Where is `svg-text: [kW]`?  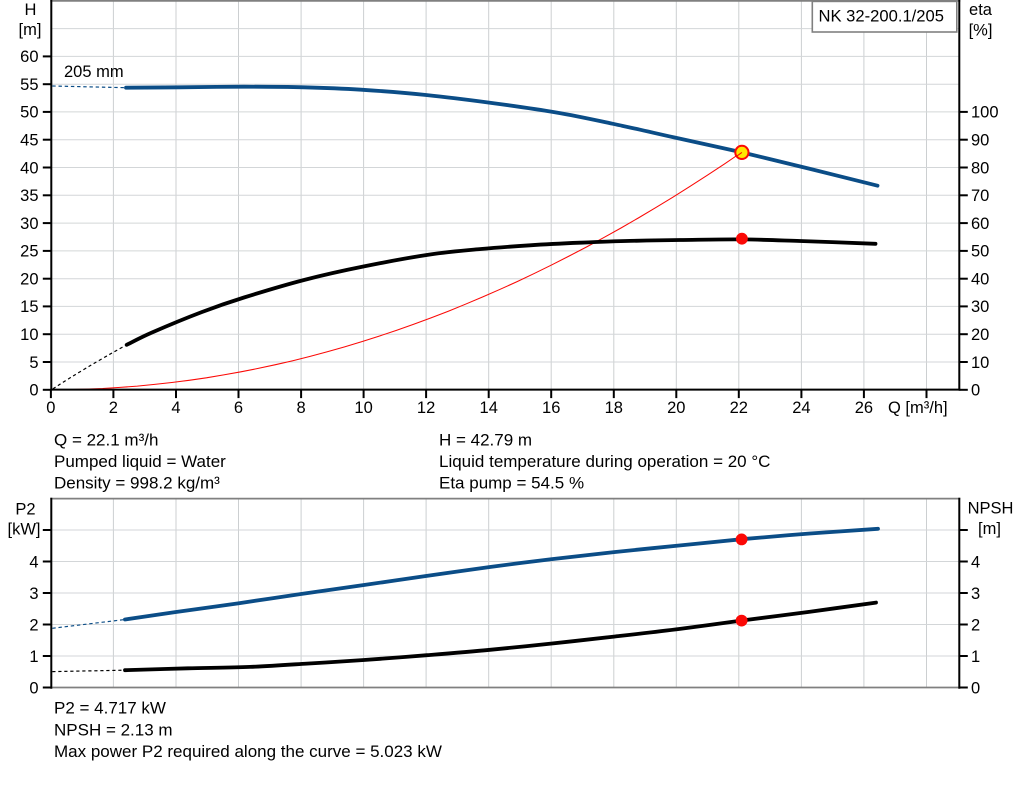 svg-text: [kW] is located at coordinates (24, 530).